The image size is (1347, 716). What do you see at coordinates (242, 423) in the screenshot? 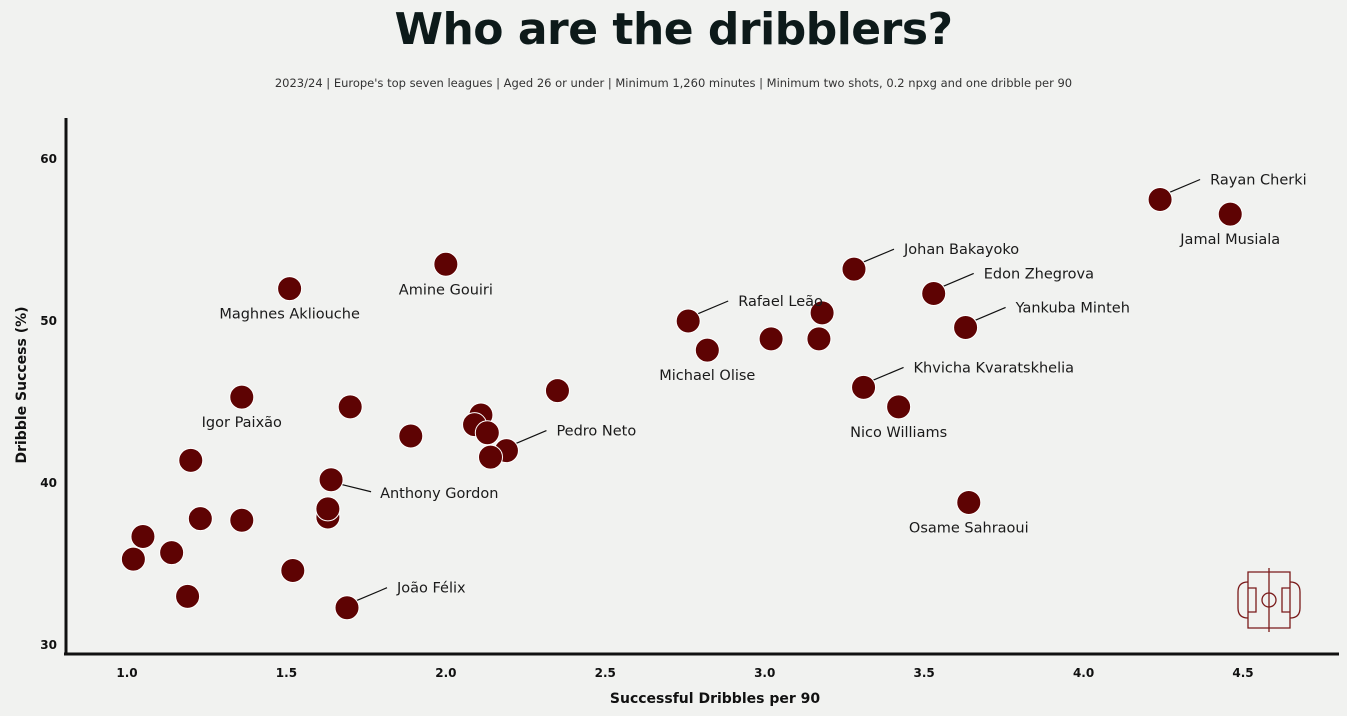
I see `point-label: Igor Paixão` at bounding box center [242, 423].